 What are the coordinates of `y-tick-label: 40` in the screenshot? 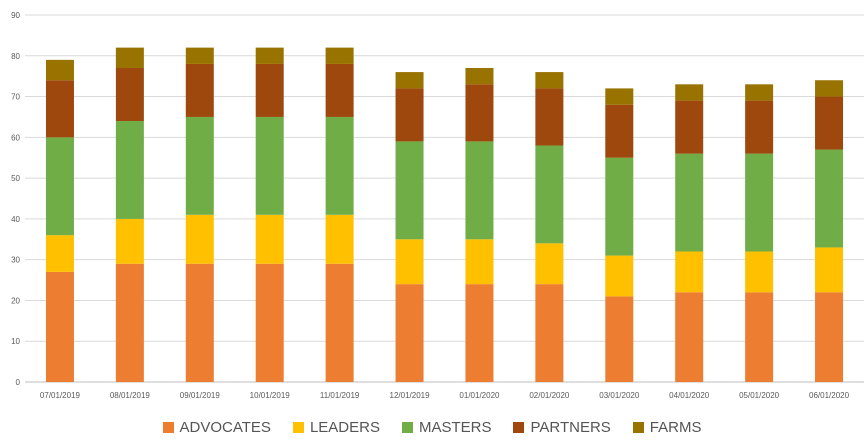 It's located at (15, 219).